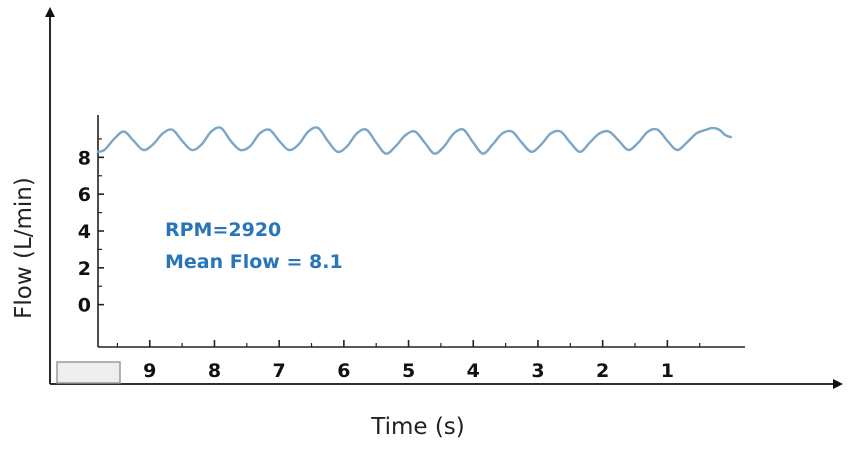  Describe the element at coordinates (602, 371) in the screenshot. I see `x-tick-label: 2` at that location.